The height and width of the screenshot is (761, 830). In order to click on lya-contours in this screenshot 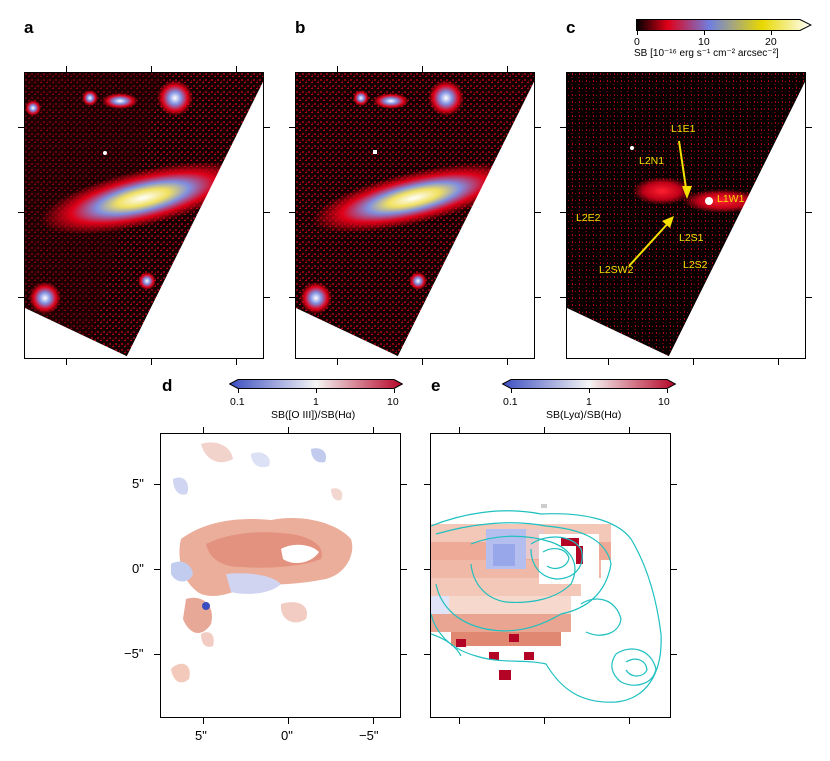, I will do `click(546, 606)`.